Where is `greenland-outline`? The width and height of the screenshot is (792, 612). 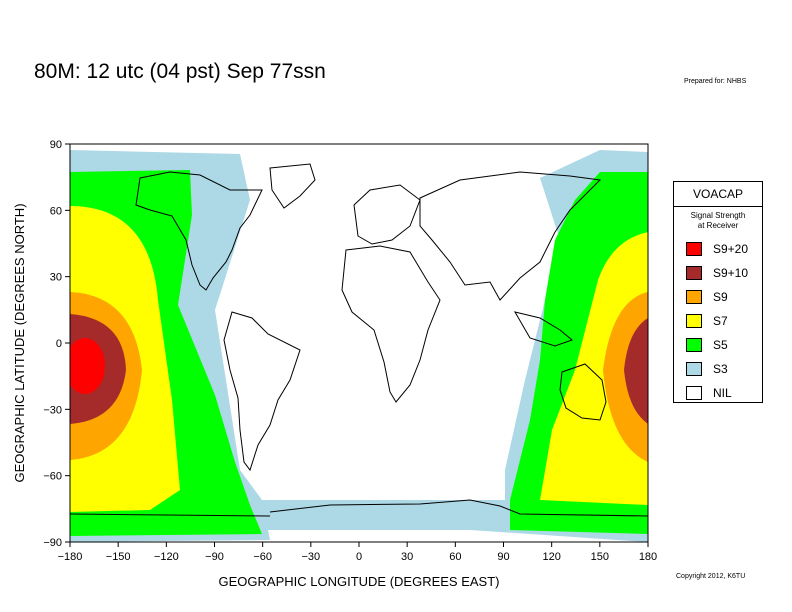 greenland-outline is located at coordinates (292, 186).